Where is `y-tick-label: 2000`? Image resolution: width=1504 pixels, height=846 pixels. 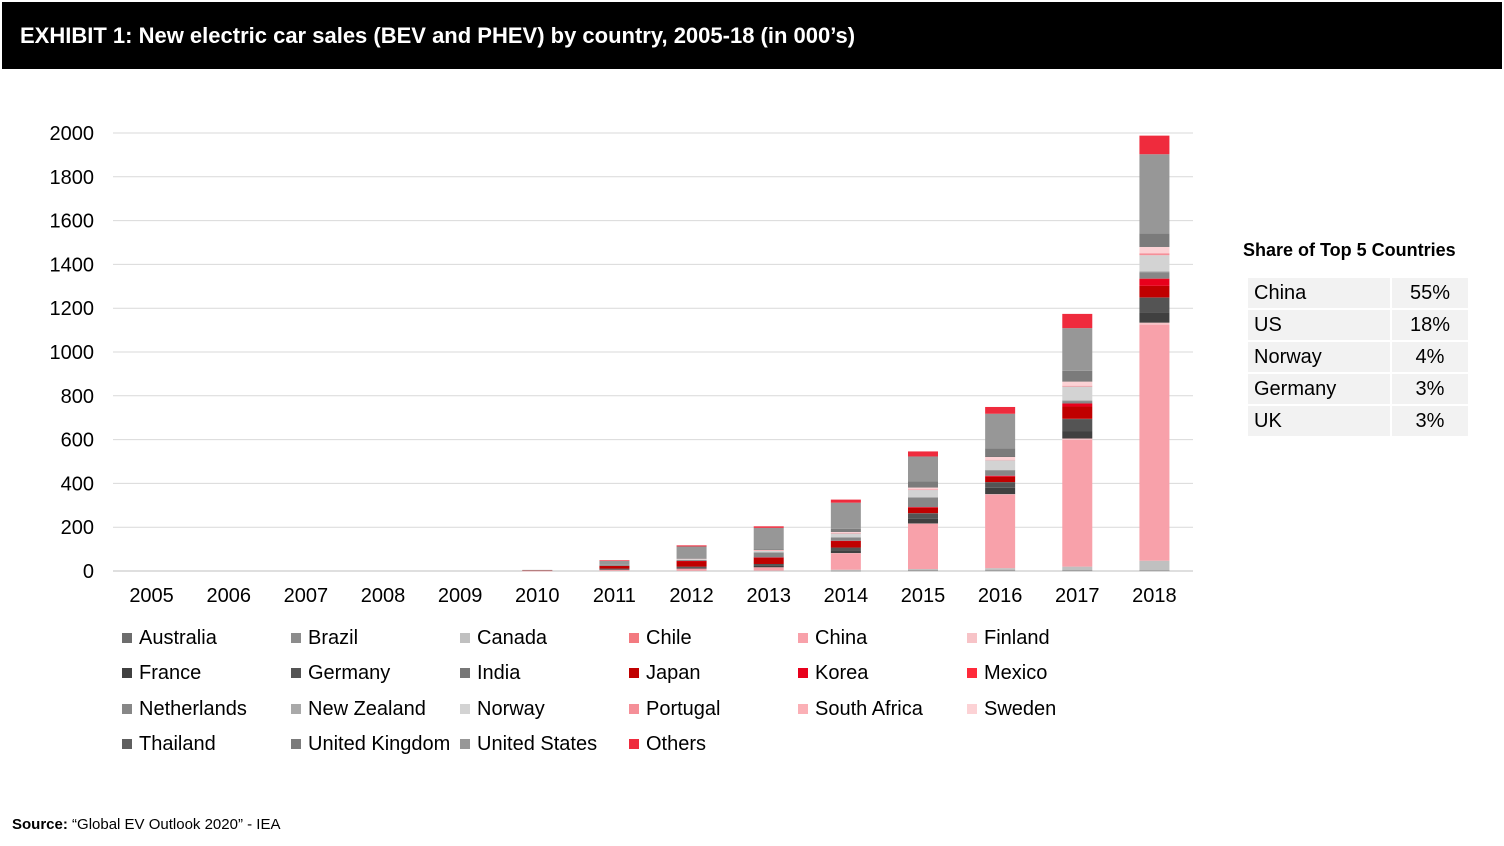 y-tick-label: 2000 is located at coordinates (72, 134).